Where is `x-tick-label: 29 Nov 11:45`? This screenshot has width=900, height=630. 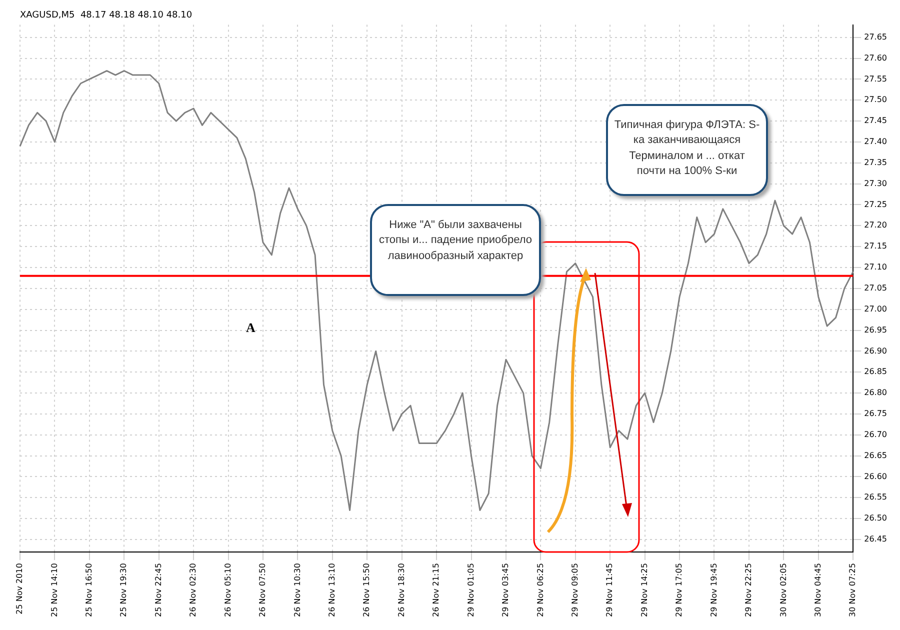
x-tick-label: 29 Nov 11:45 is located at coordinates (609, 590).